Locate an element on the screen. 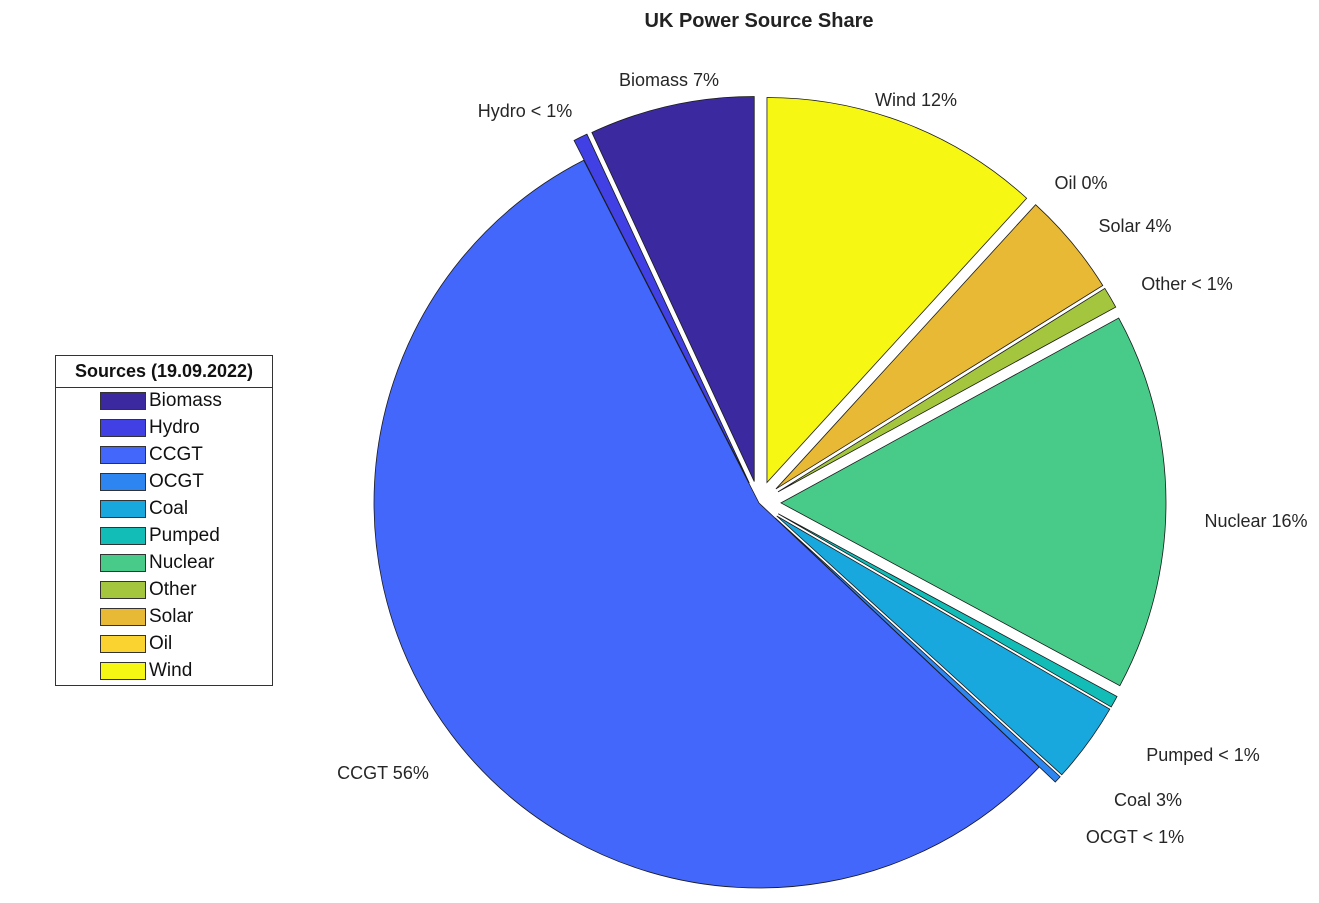  slice-coal is located at coordinates (943, 645).